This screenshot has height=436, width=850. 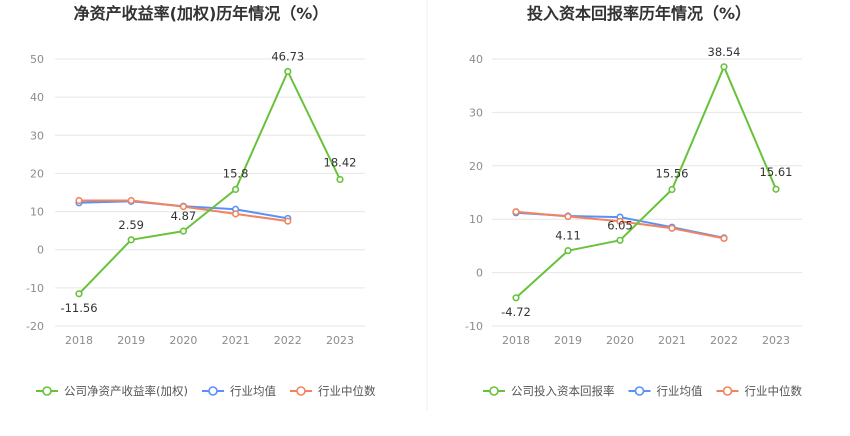 What do you see at coordinates (201, 13) in the screenshot?
I see `chart-title: 净资产收益率(加权)历年情况（%）` at bounding box center [201, 13].